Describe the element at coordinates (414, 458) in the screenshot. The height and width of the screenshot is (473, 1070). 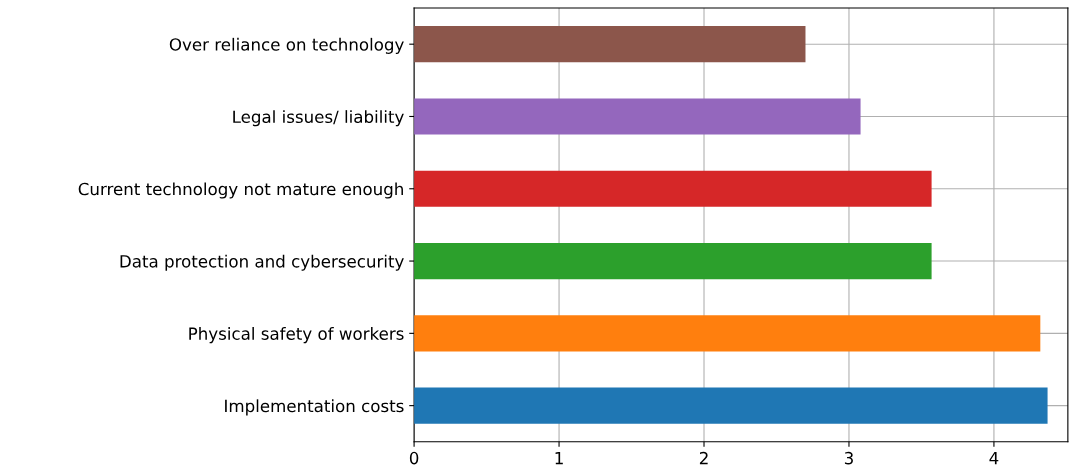
I see `x-tick-label: 0` at that location.